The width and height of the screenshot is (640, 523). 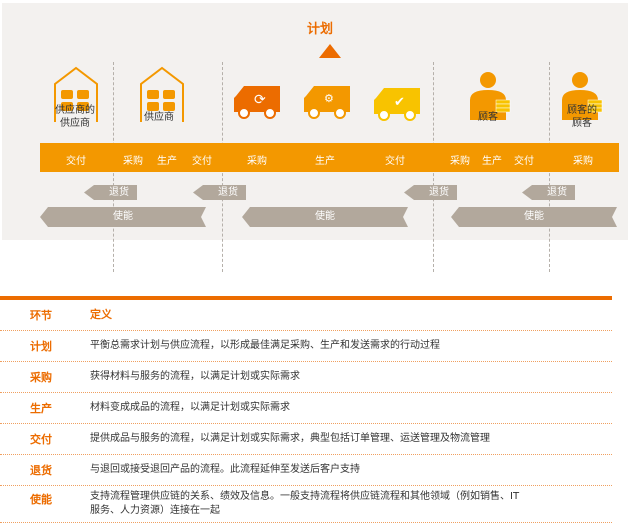 What do you see at coordinates (41, 315) in the screenshot?
I see `header-term: 环节` at bounding box center [41, 315].